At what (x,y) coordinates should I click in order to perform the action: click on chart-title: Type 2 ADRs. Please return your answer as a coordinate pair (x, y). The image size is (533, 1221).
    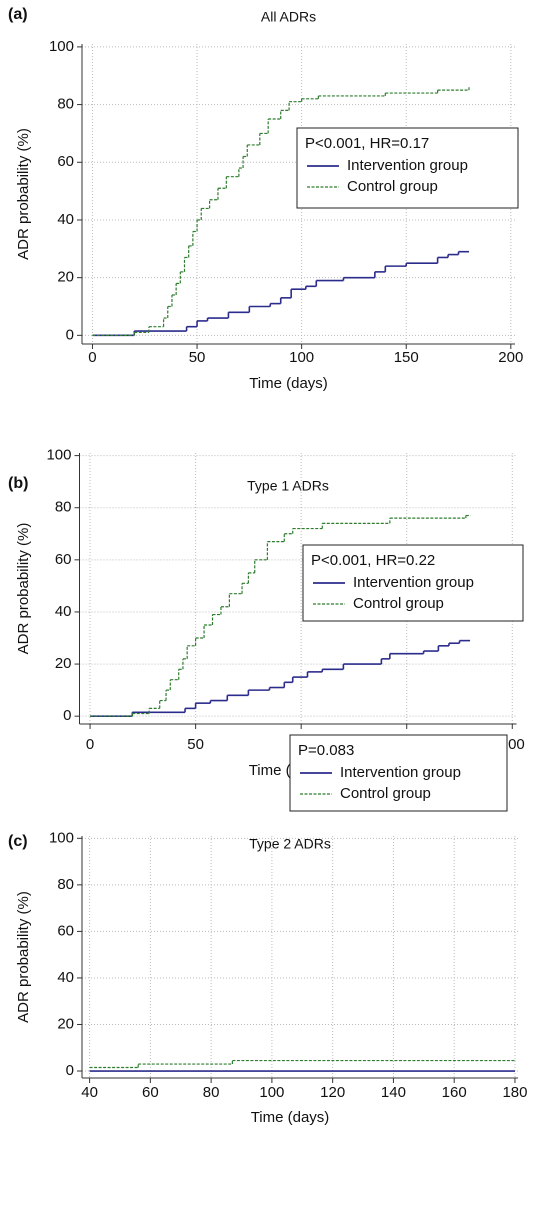
    Looking at the image, I should click on (290, 844).